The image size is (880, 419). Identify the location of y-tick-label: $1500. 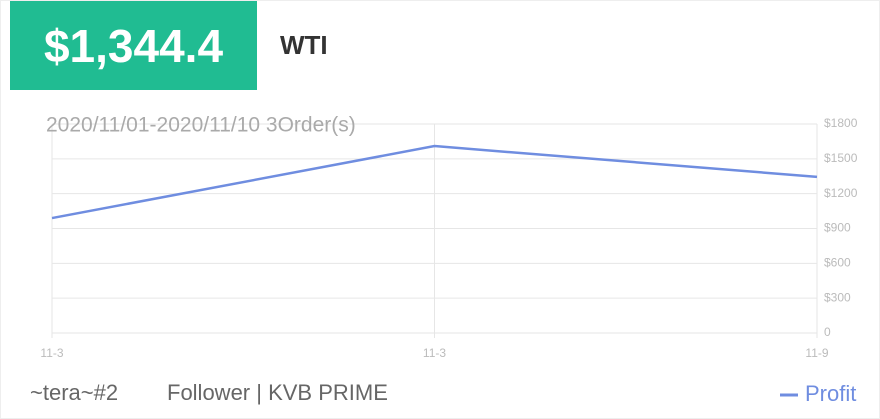
(841, 158).